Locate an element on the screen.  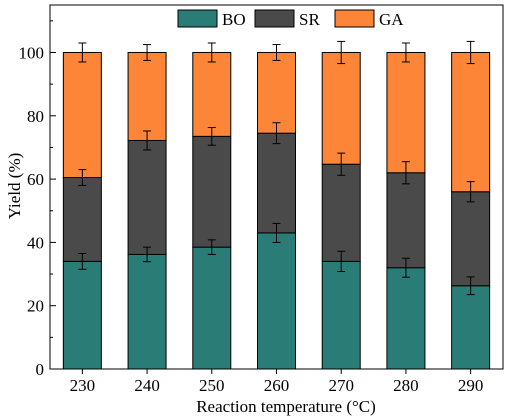
x-tick-label-230: 230 is located at coordinates (83, 385).